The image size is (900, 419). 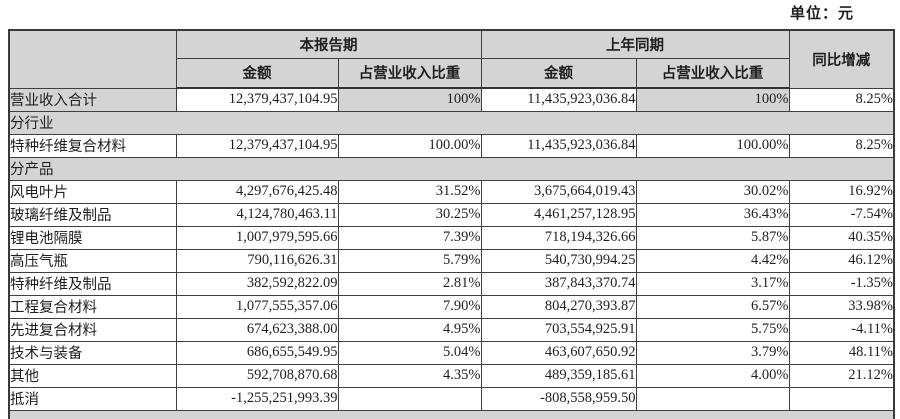 I want to click on current-amount: 1,007,979,595.66, so click(x=257, y=237).